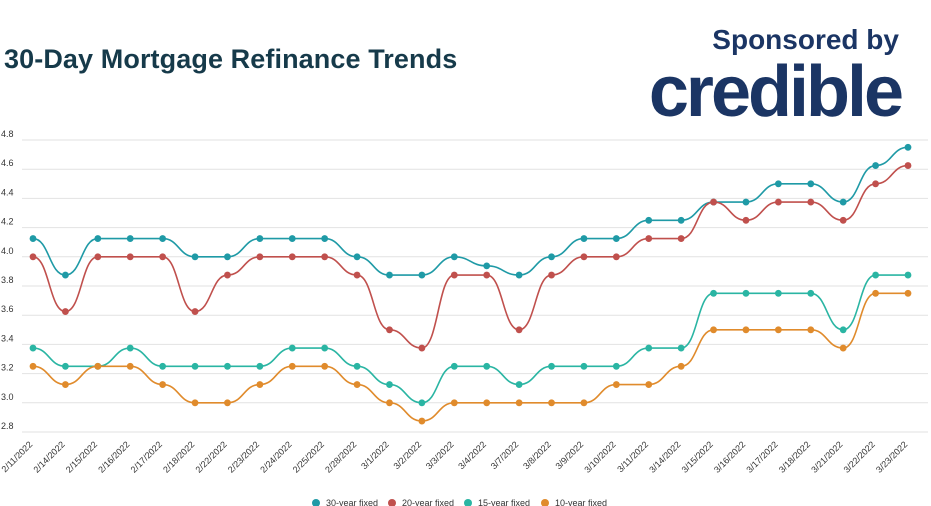 This screenshot has width=931, height=506. What do you see at coordinates (440, 455) in the screenshot?
I see `x-tick-label: 3/3/2022` at bounding box center [440, 455].